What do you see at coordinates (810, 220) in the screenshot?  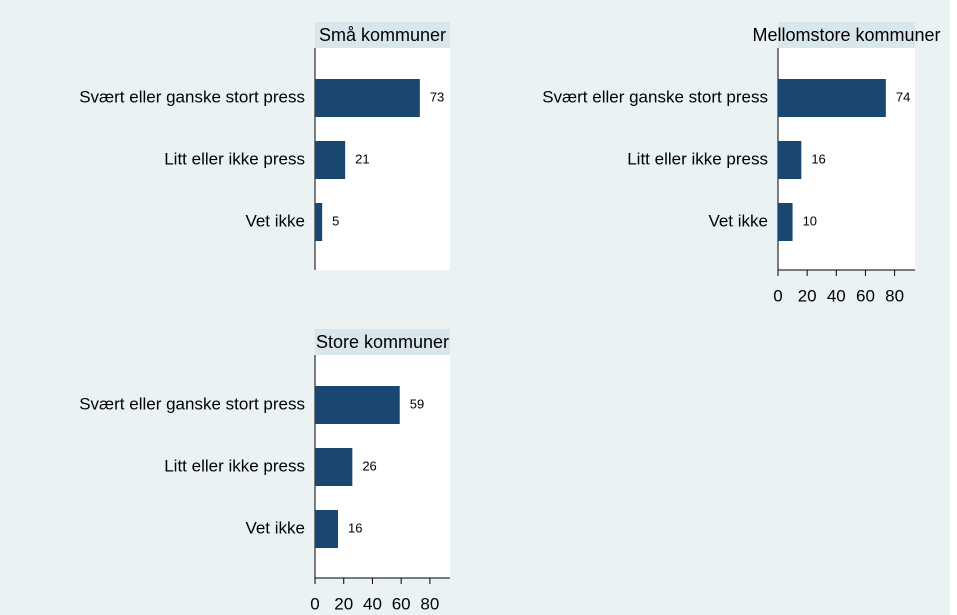 I see `value-label: 10` at bounding box center [810, 220].